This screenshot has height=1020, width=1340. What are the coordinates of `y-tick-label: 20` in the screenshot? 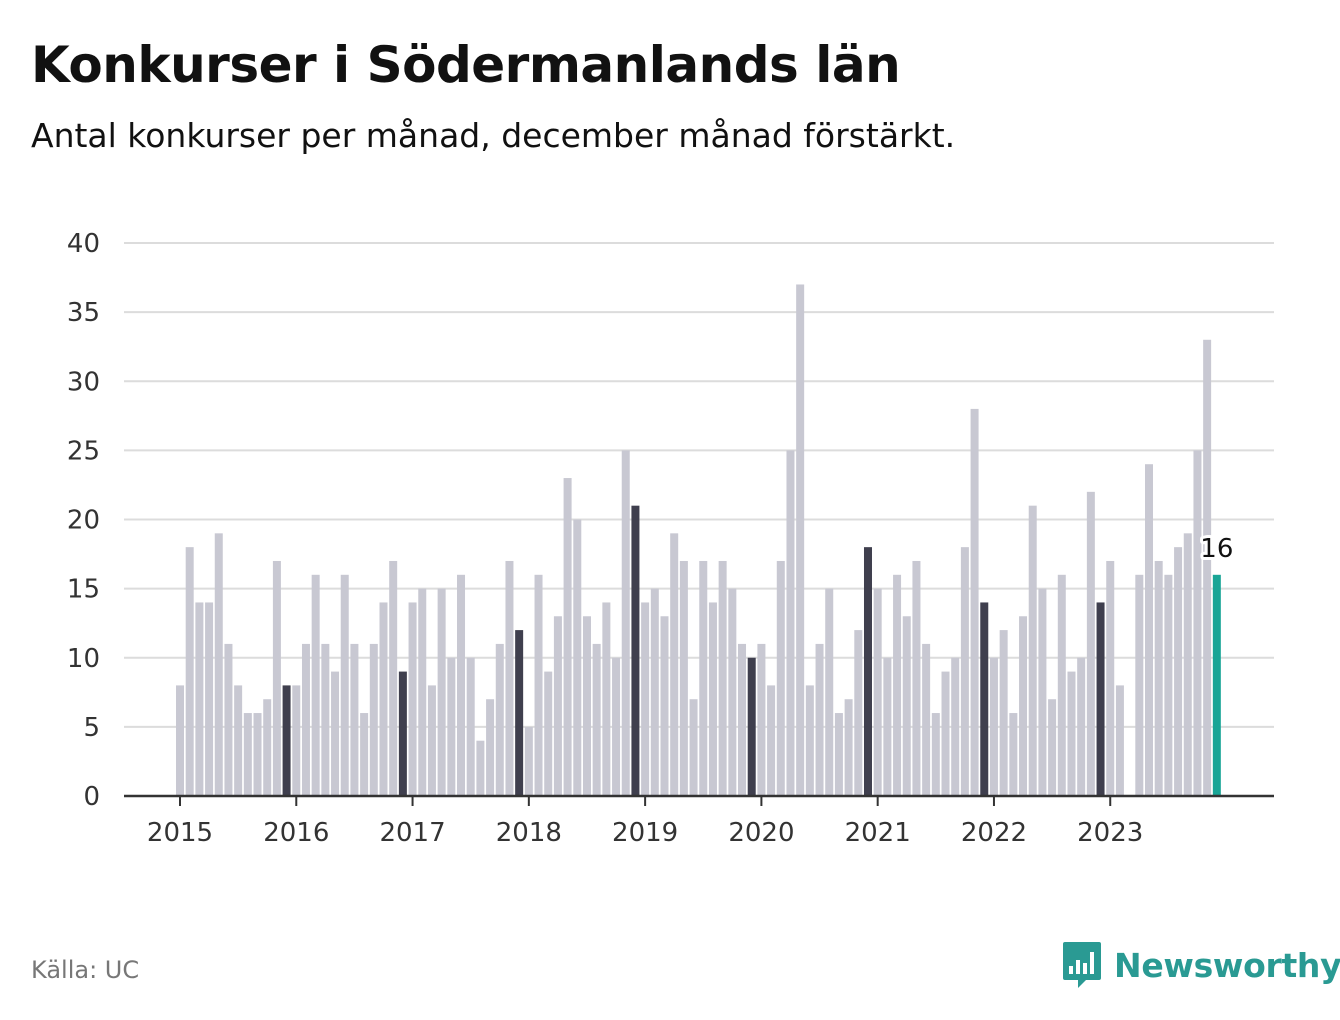 It's located at (83, 521).